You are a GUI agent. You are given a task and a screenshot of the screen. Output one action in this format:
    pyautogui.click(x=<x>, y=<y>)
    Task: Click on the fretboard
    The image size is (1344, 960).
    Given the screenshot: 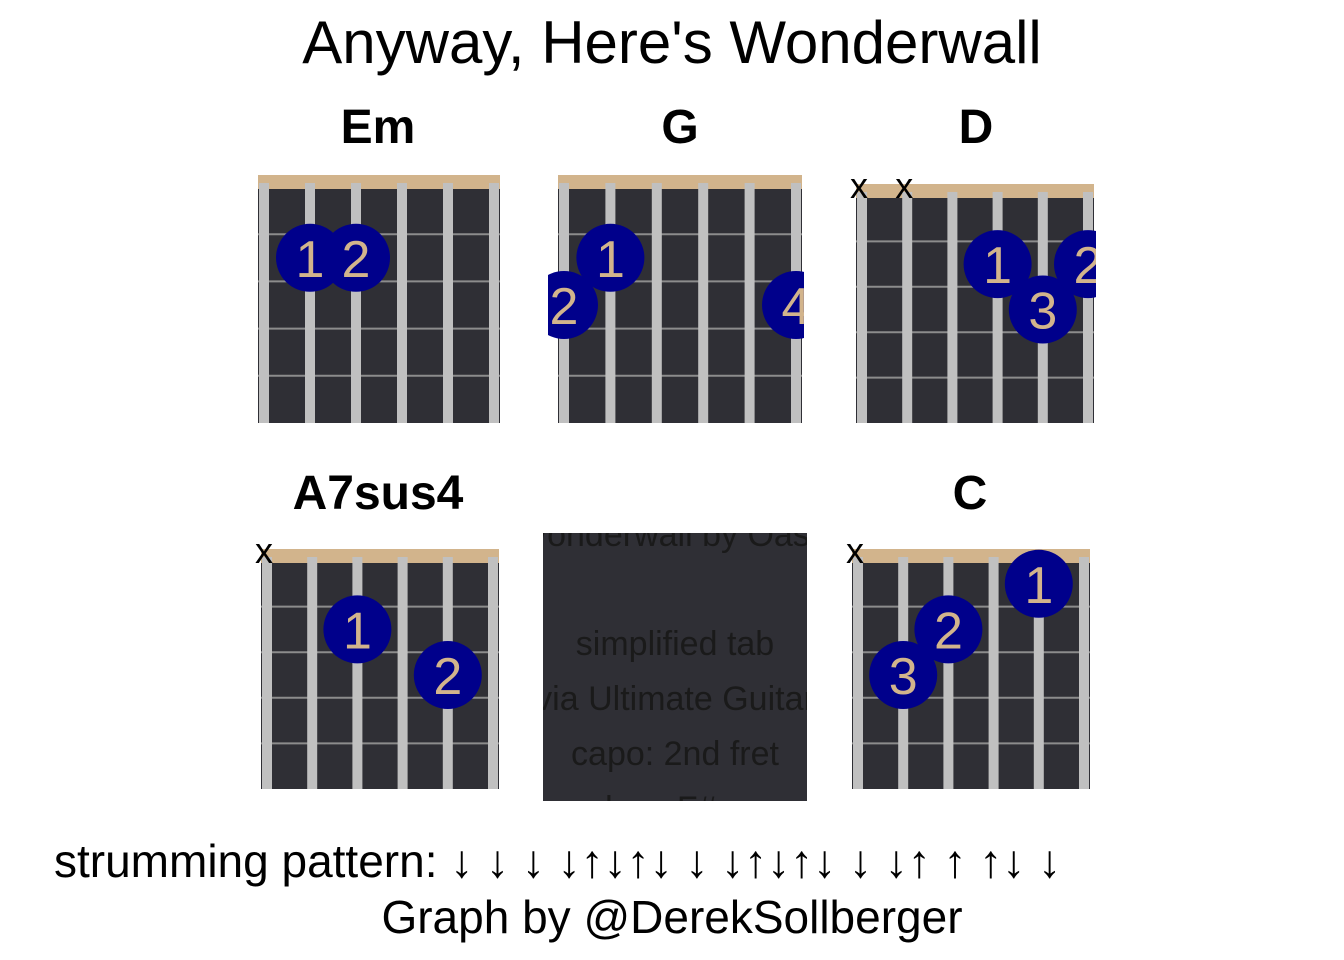 What is the action you would take?
    pyautogui.click(x=379, y=305)
    